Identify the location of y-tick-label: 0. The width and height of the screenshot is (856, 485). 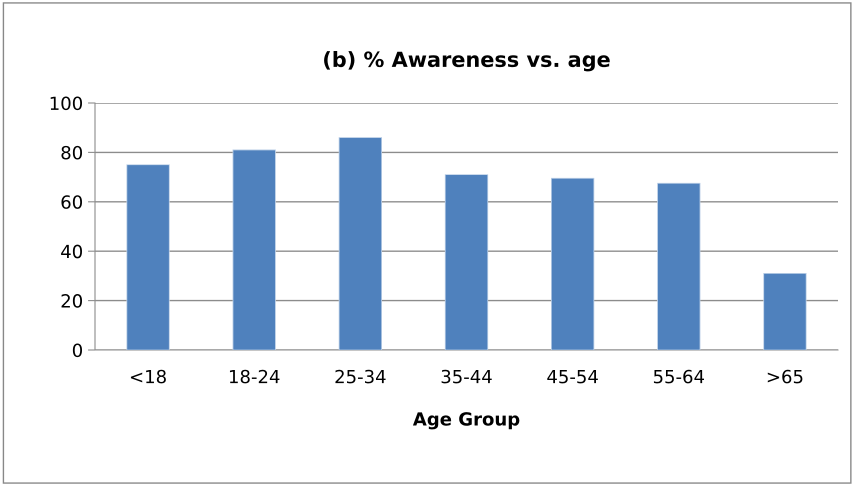
(77, 350).